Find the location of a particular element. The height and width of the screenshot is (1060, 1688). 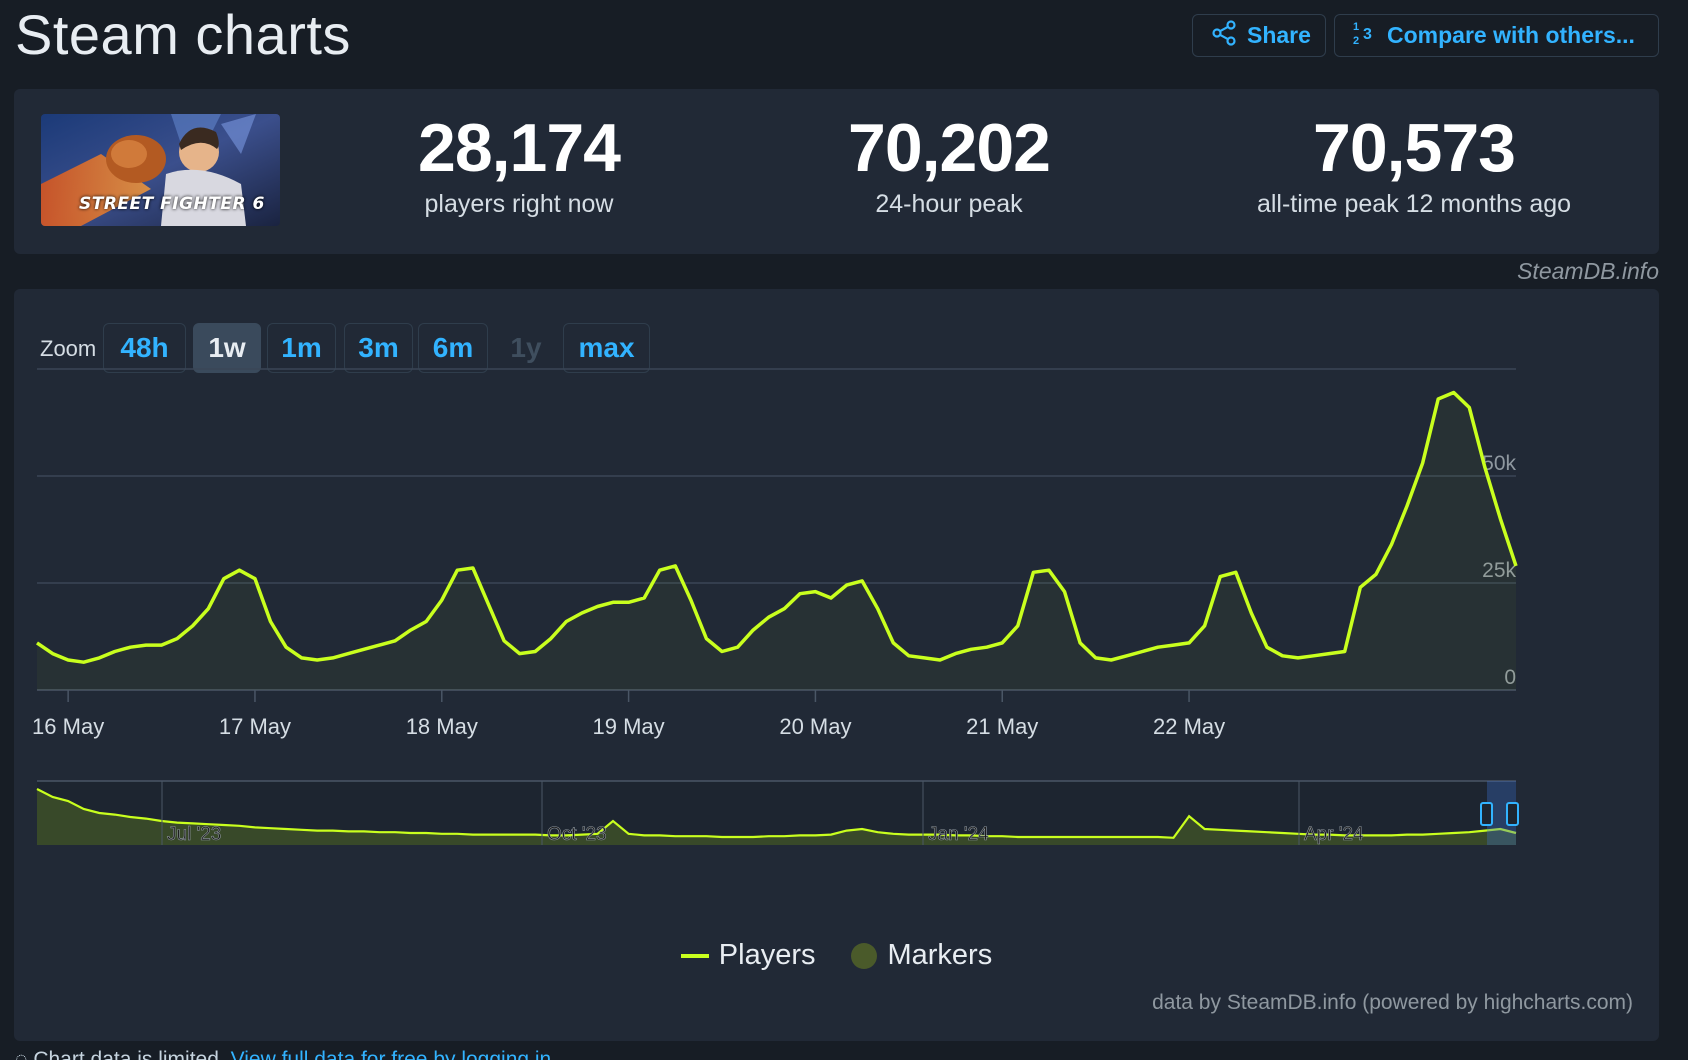

stat-current-players: 28,174 players right now is located at coordinates (519, 163).